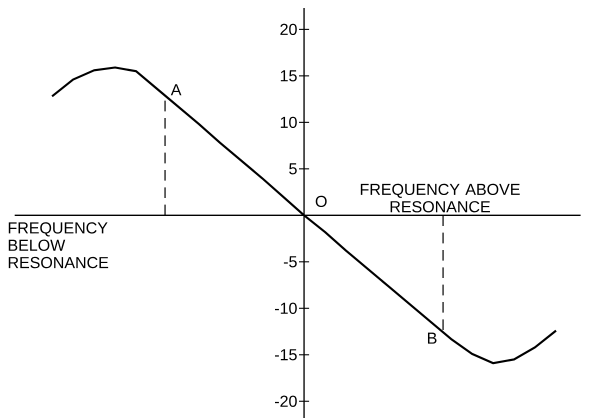 The height and width of the screenshot is (418, 589). What do you see at coordinates (288, 76) in the screenshot?
I see `y-tick-label: 15` at bounding box center [288, 76].